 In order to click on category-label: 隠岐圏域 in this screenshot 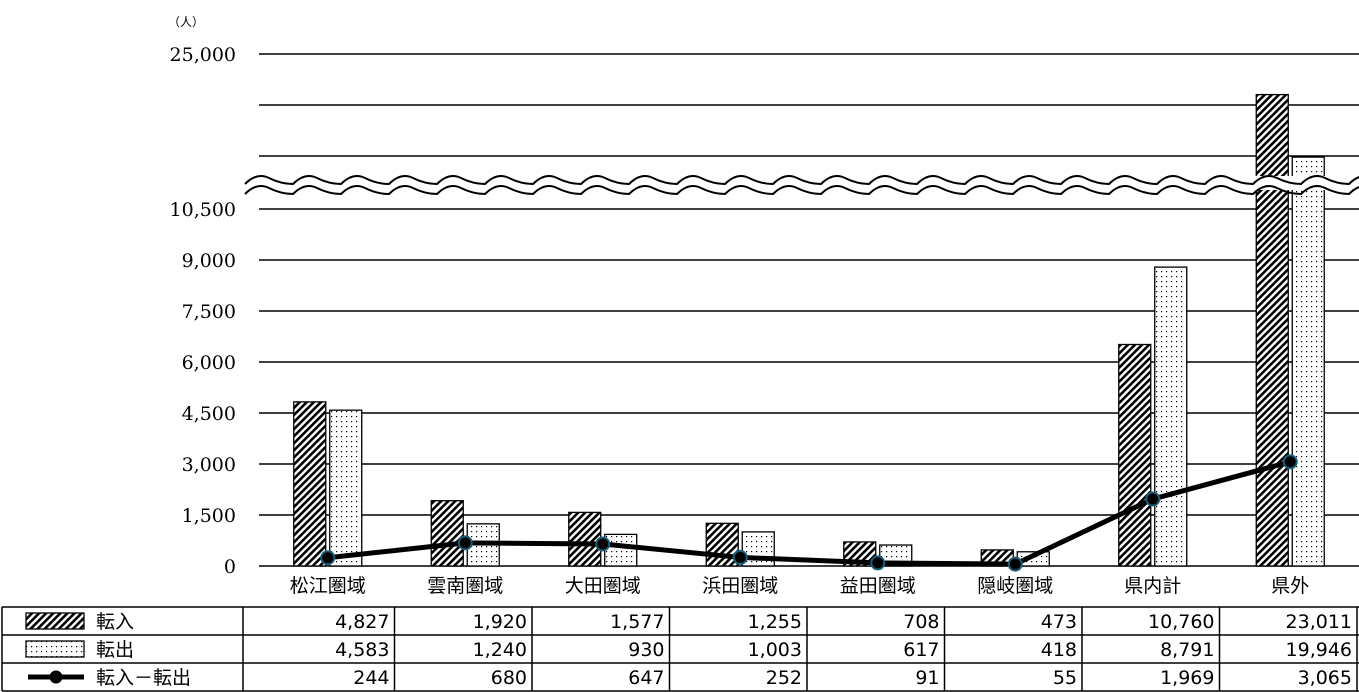, I will do `click(1015, 586)`.